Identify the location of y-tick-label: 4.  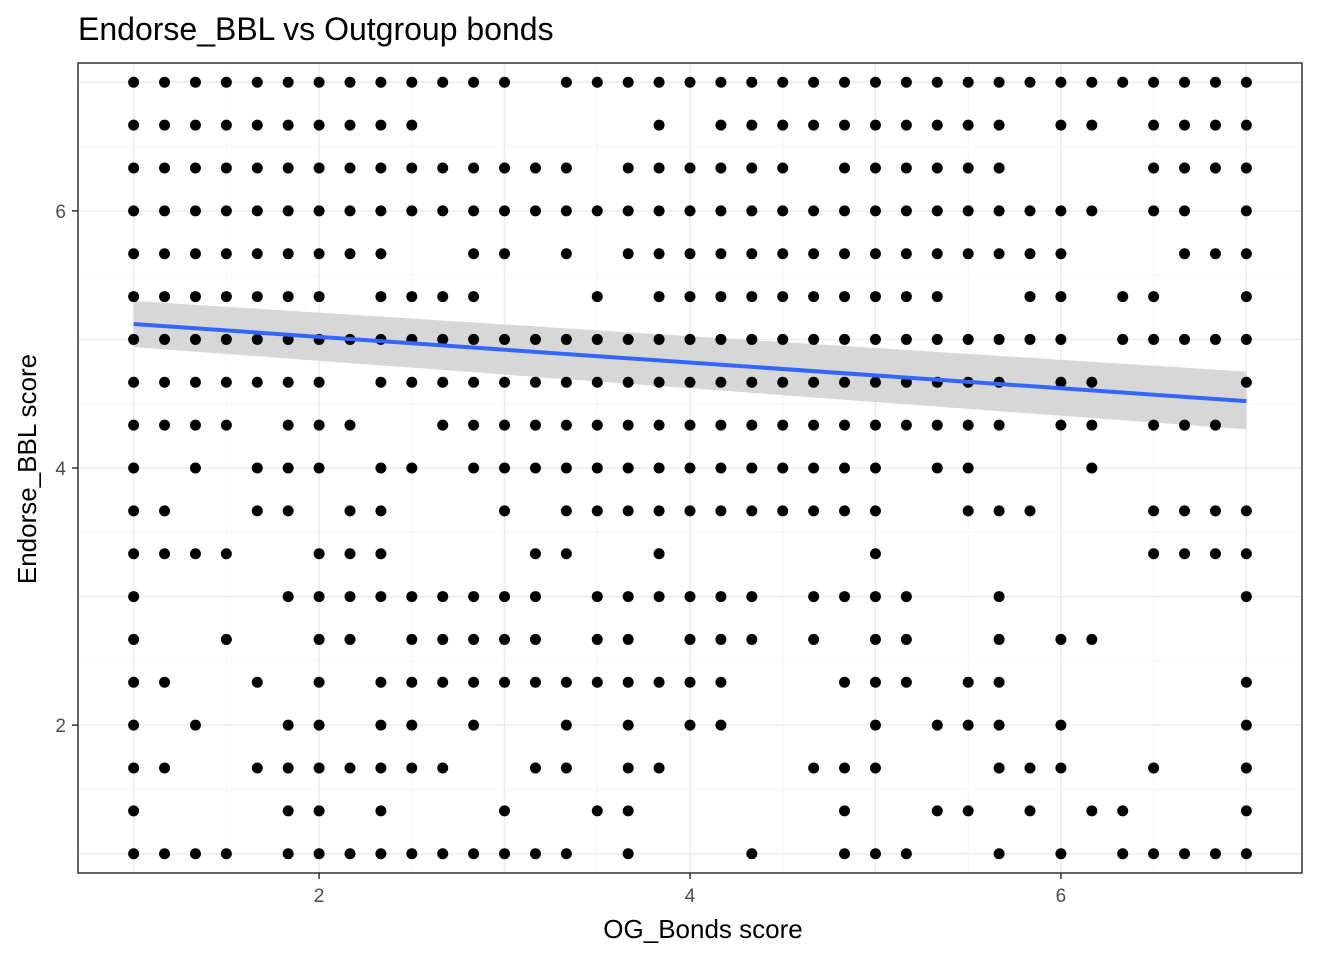
(60, 469).